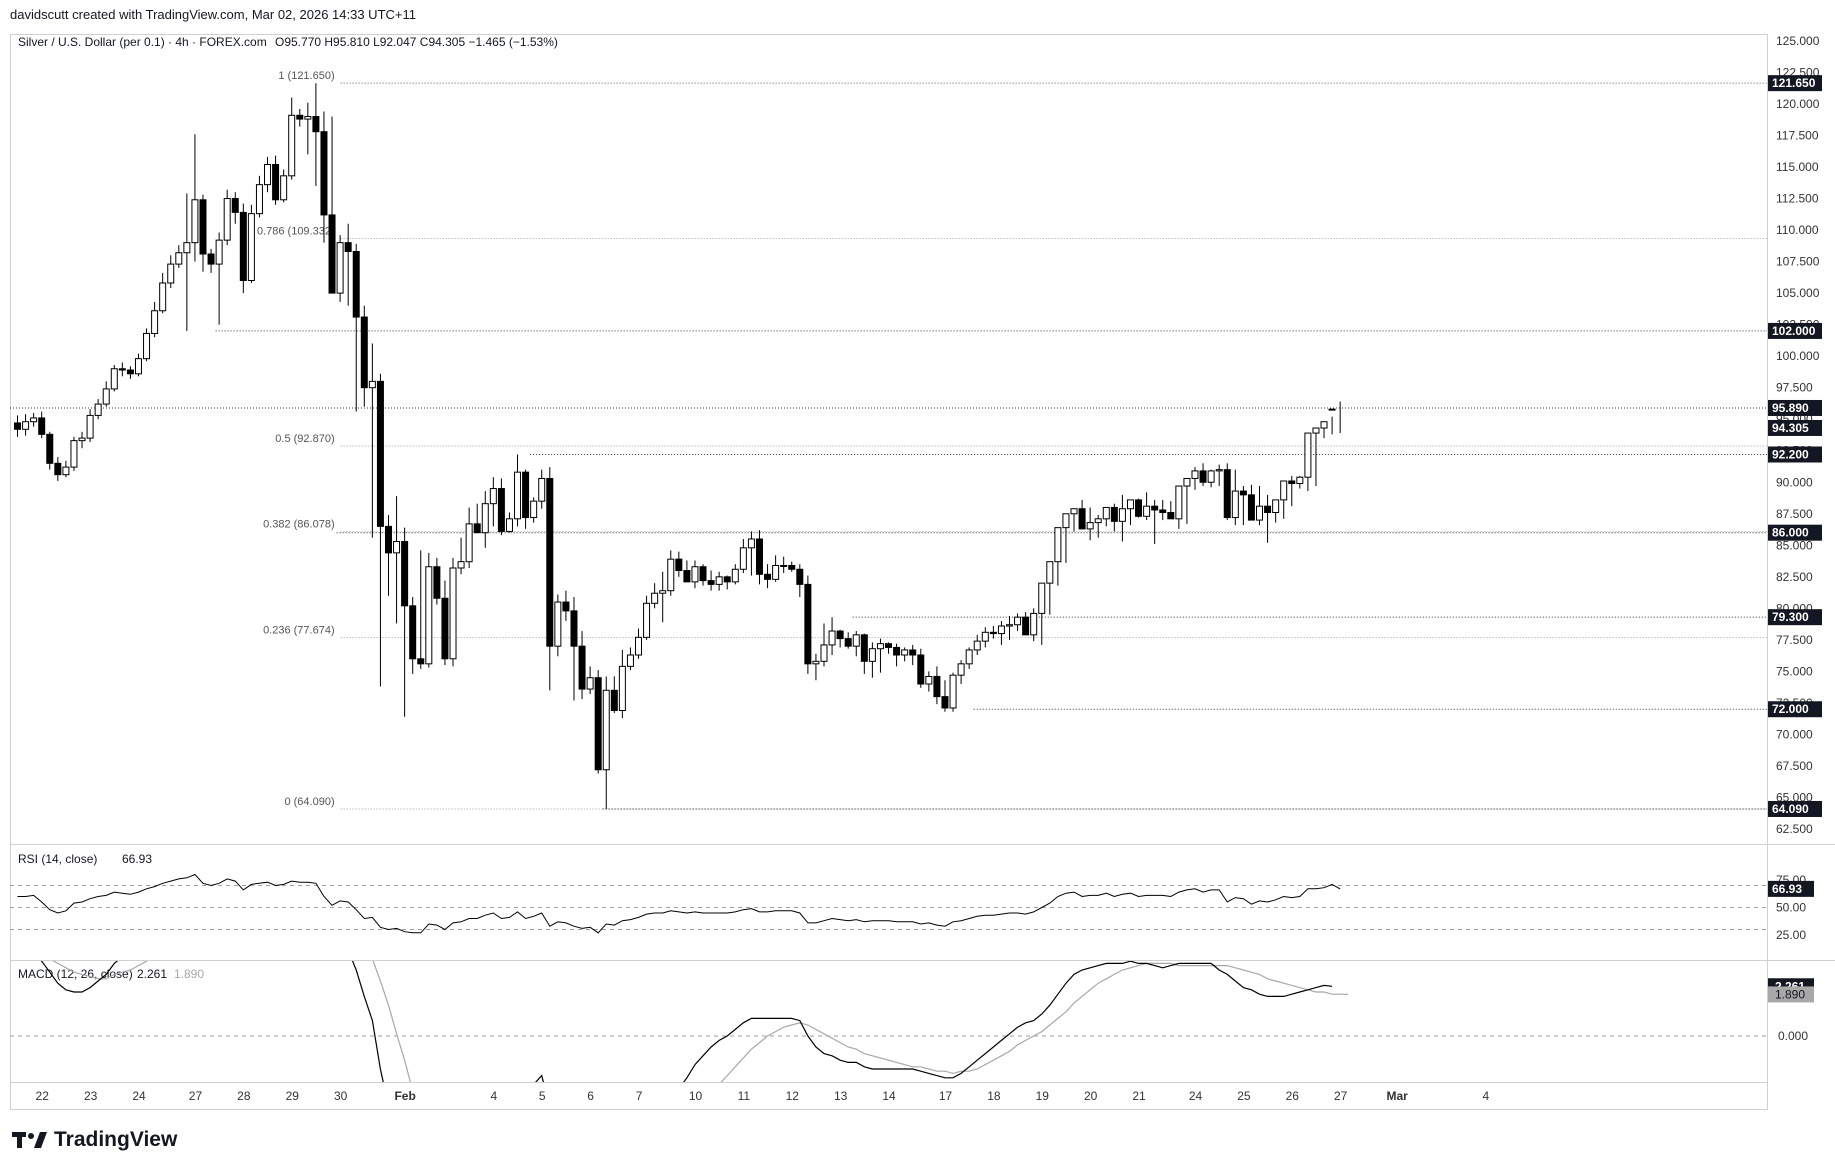  I want to click on svg-text: 92.200, so click(1790, 455).